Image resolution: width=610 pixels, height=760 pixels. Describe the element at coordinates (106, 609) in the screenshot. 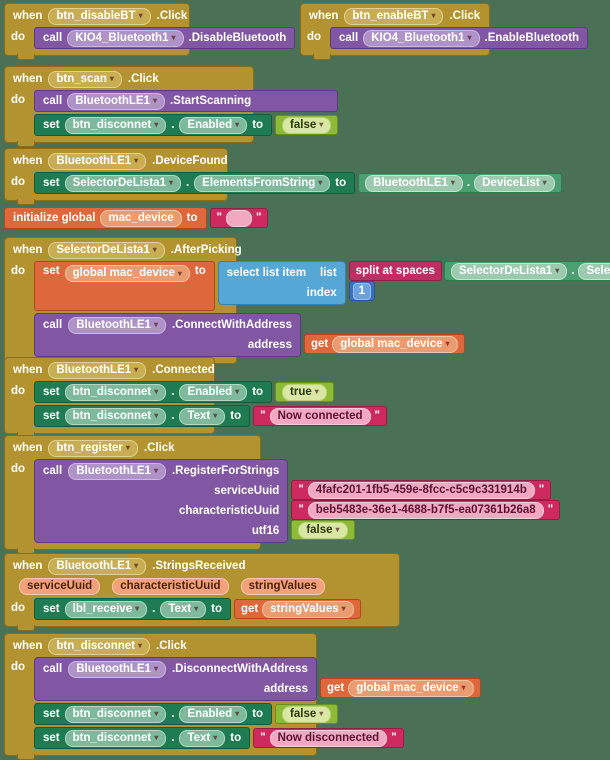

I see `component-dropdown: lbl_receive ▾` at that location.